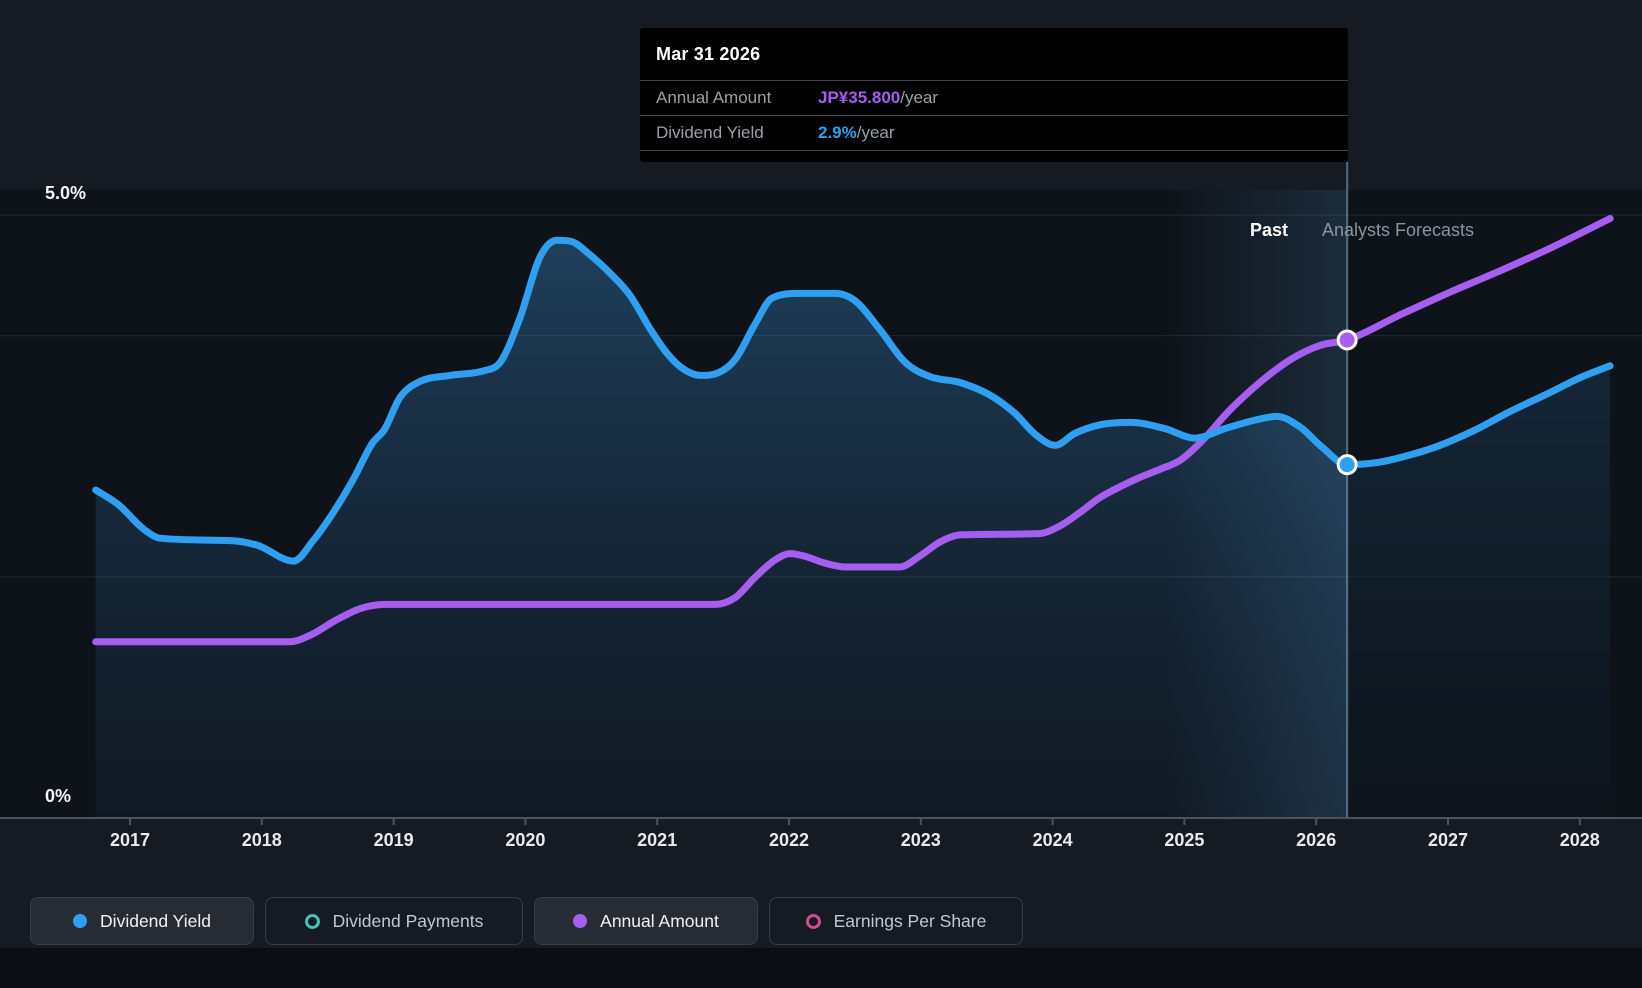 The height and width of the screenshot is (988, 1642). What do you see at coordinates (66, 193) in the screenshot?
I see `y-axis-label-5_0pct: 5.0%` at bounding box center [66, 193].